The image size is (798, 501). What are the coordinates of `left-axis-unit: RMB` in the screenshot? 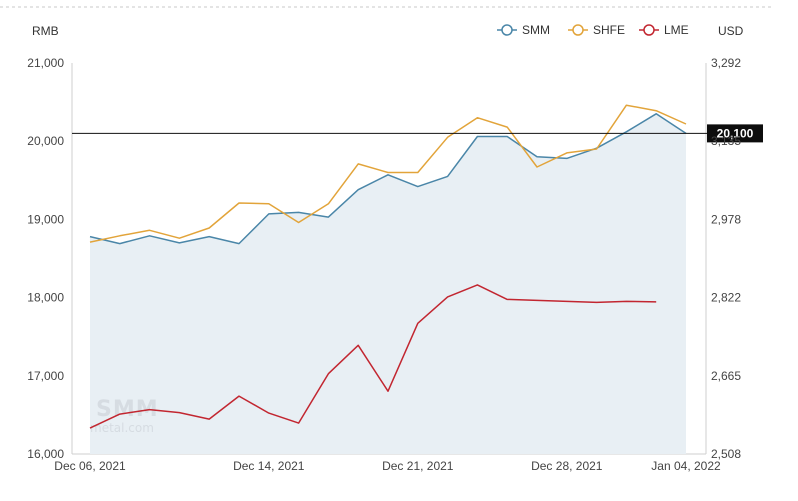 It's located at (45, 31).